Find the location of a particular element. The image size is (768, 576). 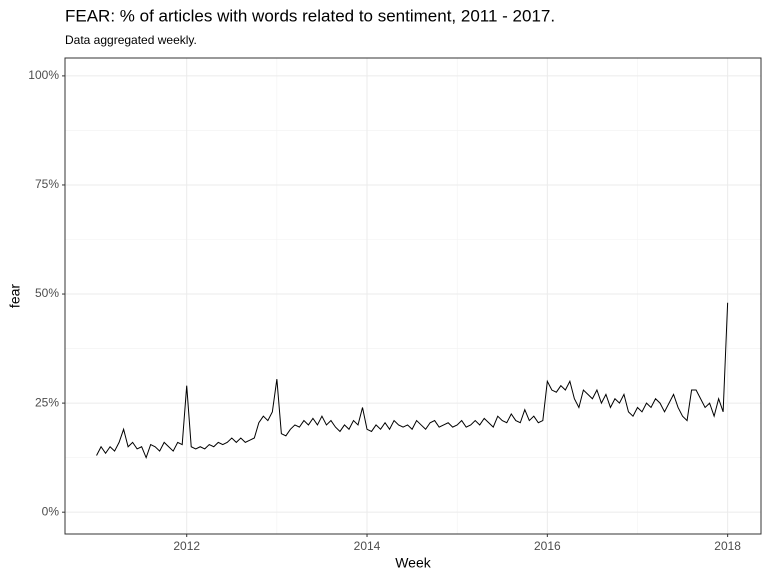

x-tick-label: 2014 is located at coordinates (367, 546).